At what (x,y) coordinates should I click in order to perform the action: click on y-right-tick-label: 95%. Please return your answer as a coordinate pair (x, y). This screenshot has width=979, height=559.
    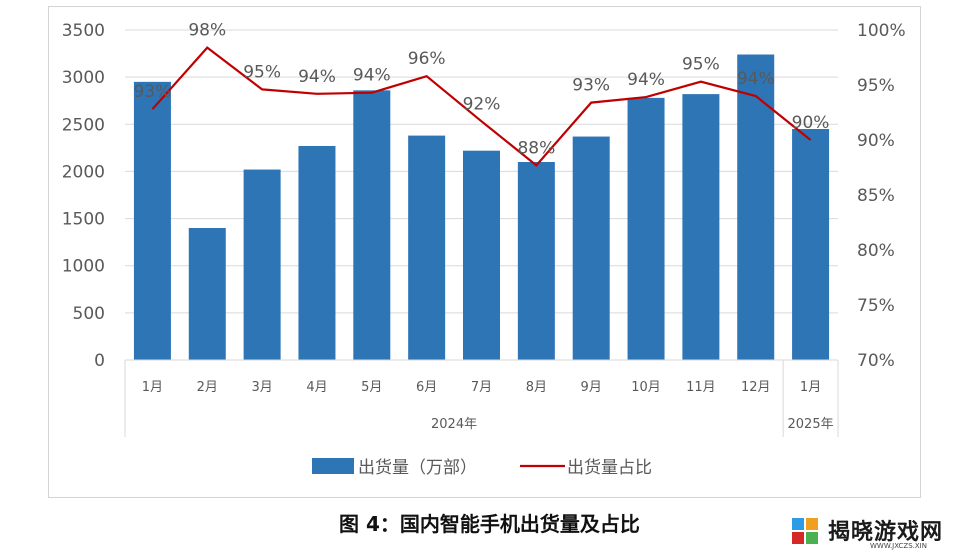
    Looking at the image, I should click on (876, 86).